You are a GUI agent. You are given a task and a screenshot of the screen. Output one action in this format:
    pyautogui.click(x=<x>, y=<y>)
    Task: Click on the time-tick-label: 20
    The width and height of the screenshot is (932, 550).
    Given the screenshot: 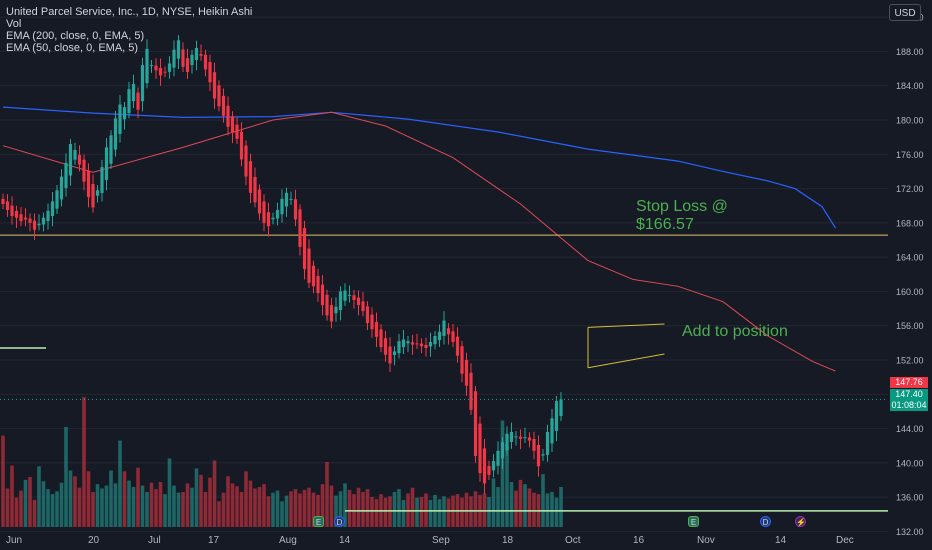 What is the action you would take?
    pyautogui.click(x=94, y=540)
    